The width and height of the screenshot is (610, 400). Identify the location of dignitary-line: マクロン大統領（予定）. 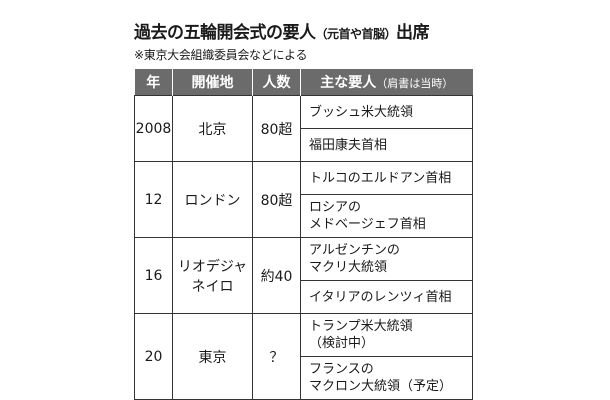
(381, 386).